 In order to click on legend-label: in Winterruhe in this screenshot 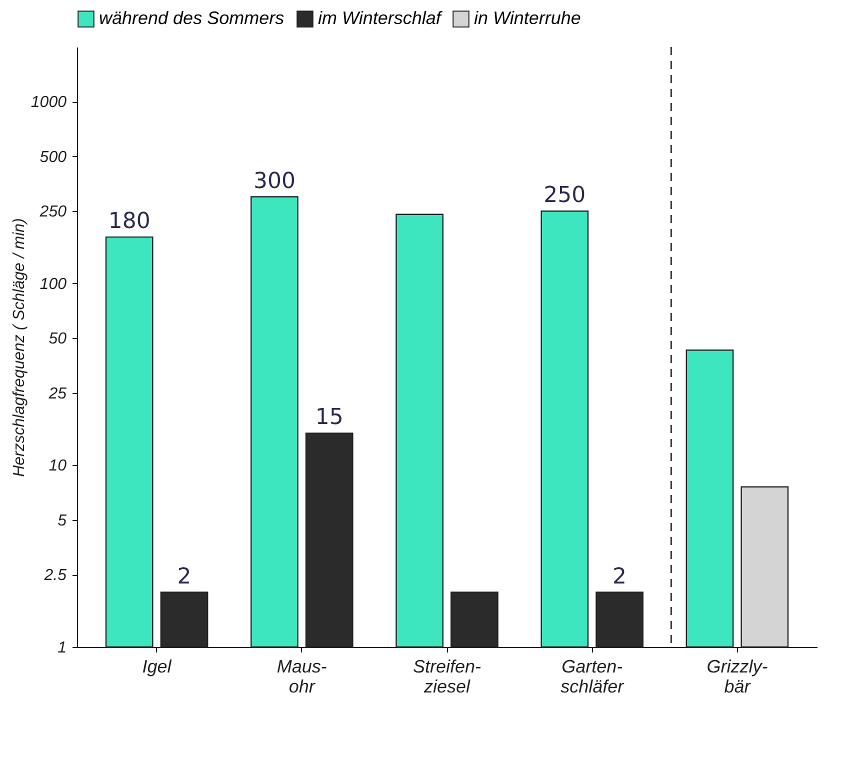, I will do `click(527, 18)`.